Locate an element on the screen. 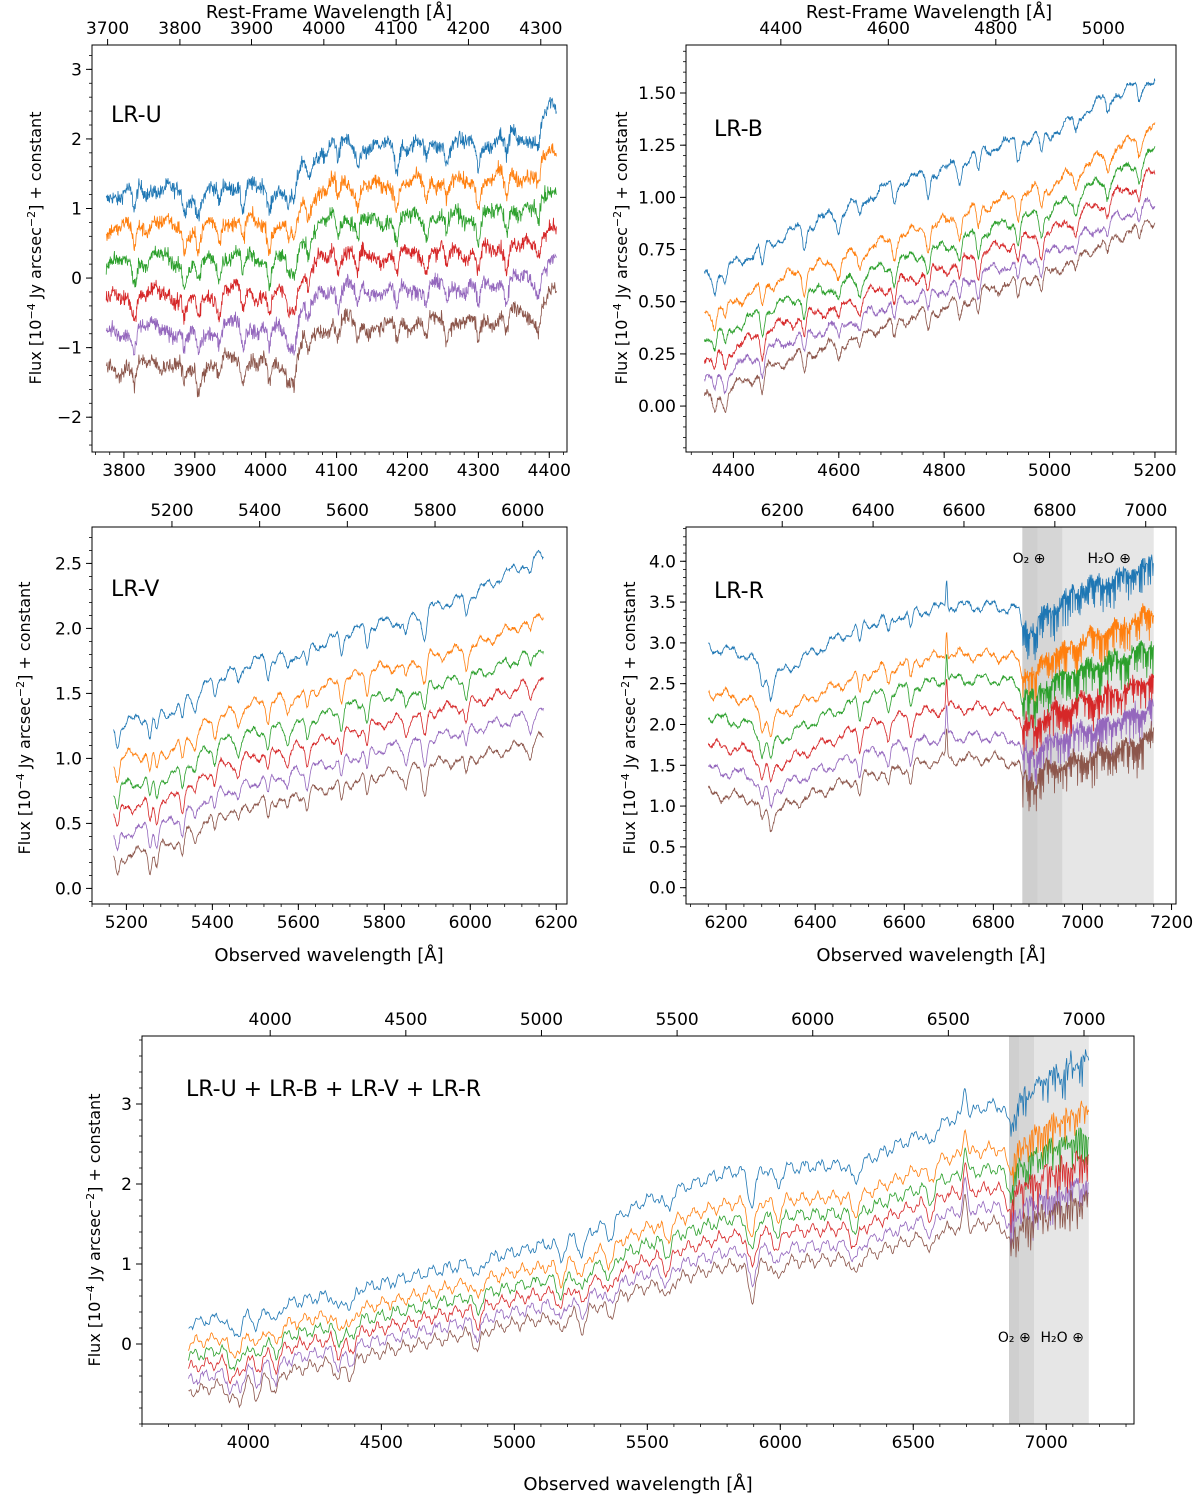 The image size is (1200, 1498). y-tick-label: 0.5 is located at coordinates (662, 848).